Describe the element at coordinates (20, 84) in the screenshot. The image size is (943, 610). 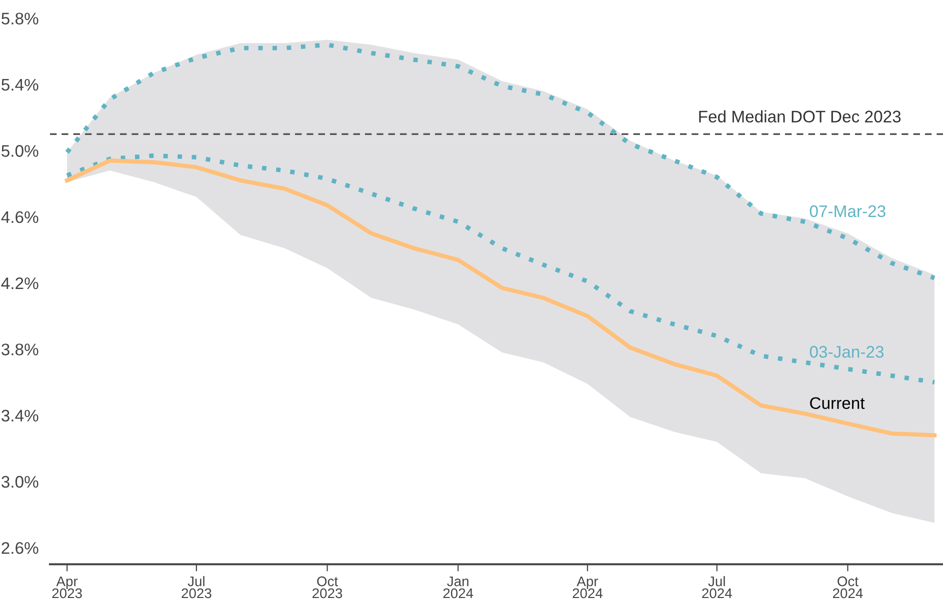
I see `y-tick-label: 5.4%` at that location.